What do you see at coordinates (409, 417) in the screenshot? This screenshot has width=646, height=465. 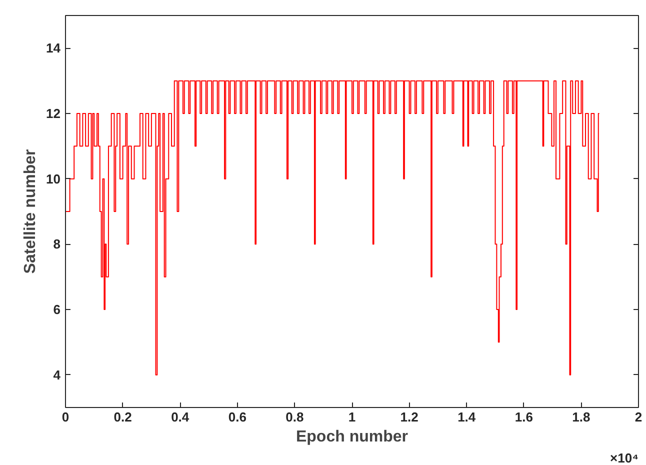 I see `x-tick-label: 1.2` at bounding box center [409, 417].